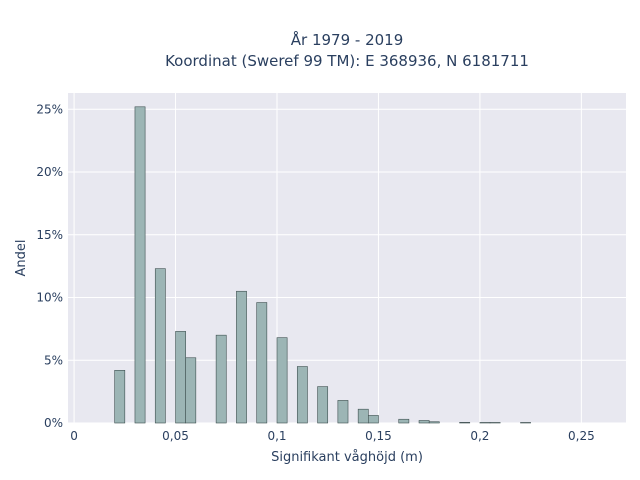 This screenshot has height=480, width=640. Describe the element at coordinates (581, 436) in the screenshot. I see `x-tick-label: 0,25` at that location.